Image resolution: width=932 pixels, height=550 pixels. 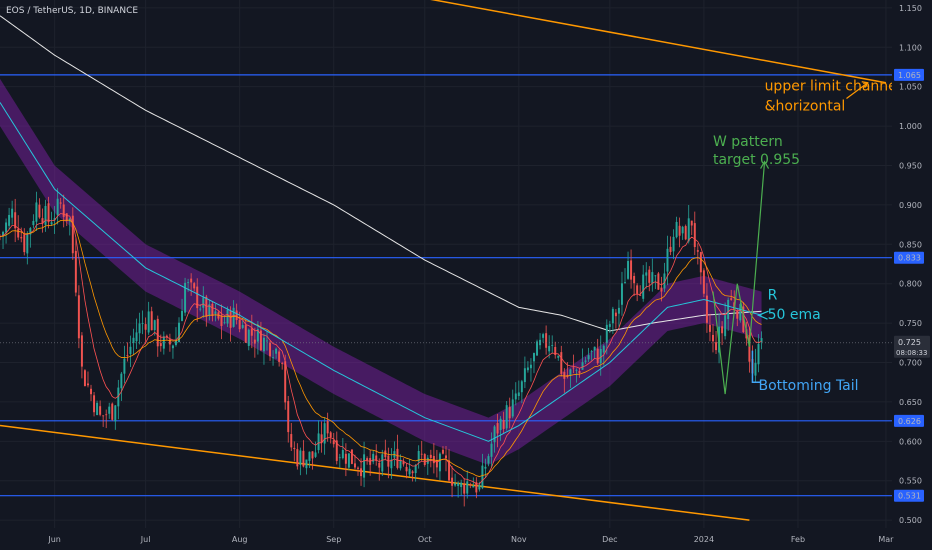 What do you see at coordinates (54, 539) in the screenshot?
I see `x-tick-label: Jun` at bounding box center [54, 539].